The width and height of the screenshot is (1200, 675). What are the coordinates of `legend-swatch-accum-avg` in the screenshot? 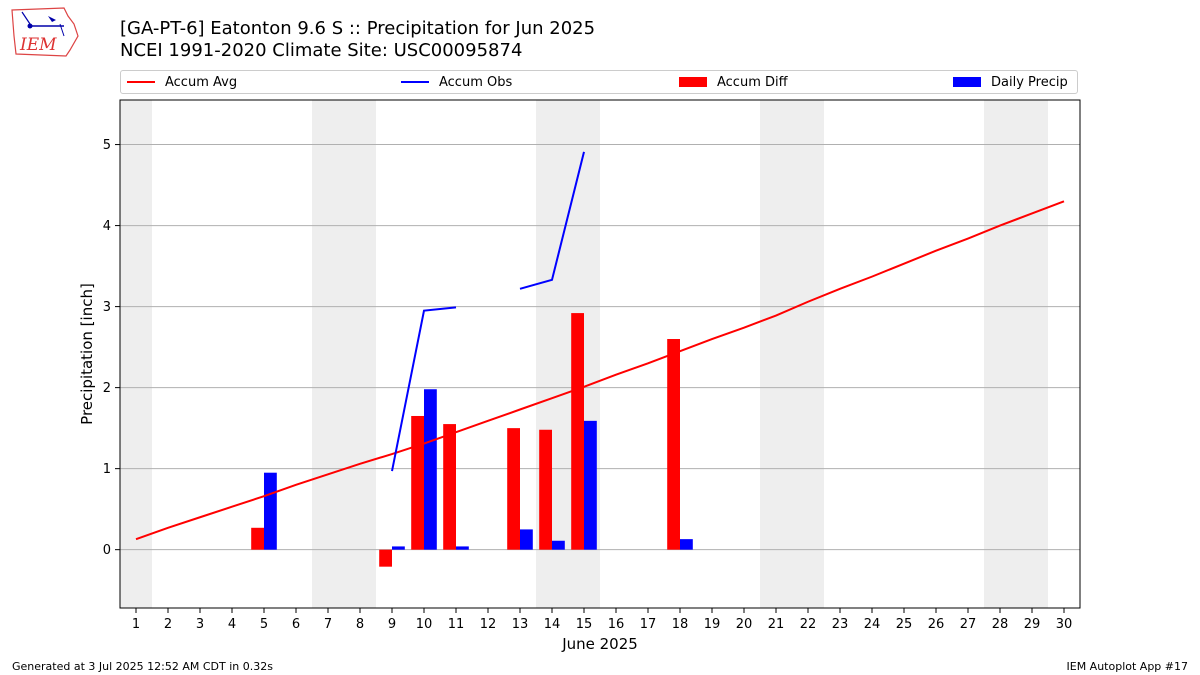 It's located at (141, 82).